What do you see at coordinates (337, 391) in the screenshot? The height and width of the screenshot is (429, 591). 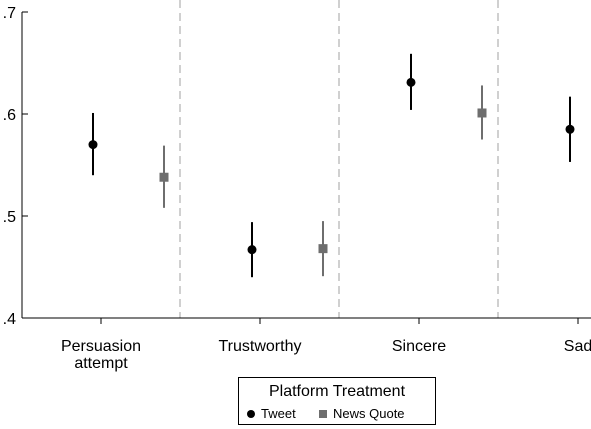 I see `legend-title: Platform Treatment` at bounding box center [337, 391].